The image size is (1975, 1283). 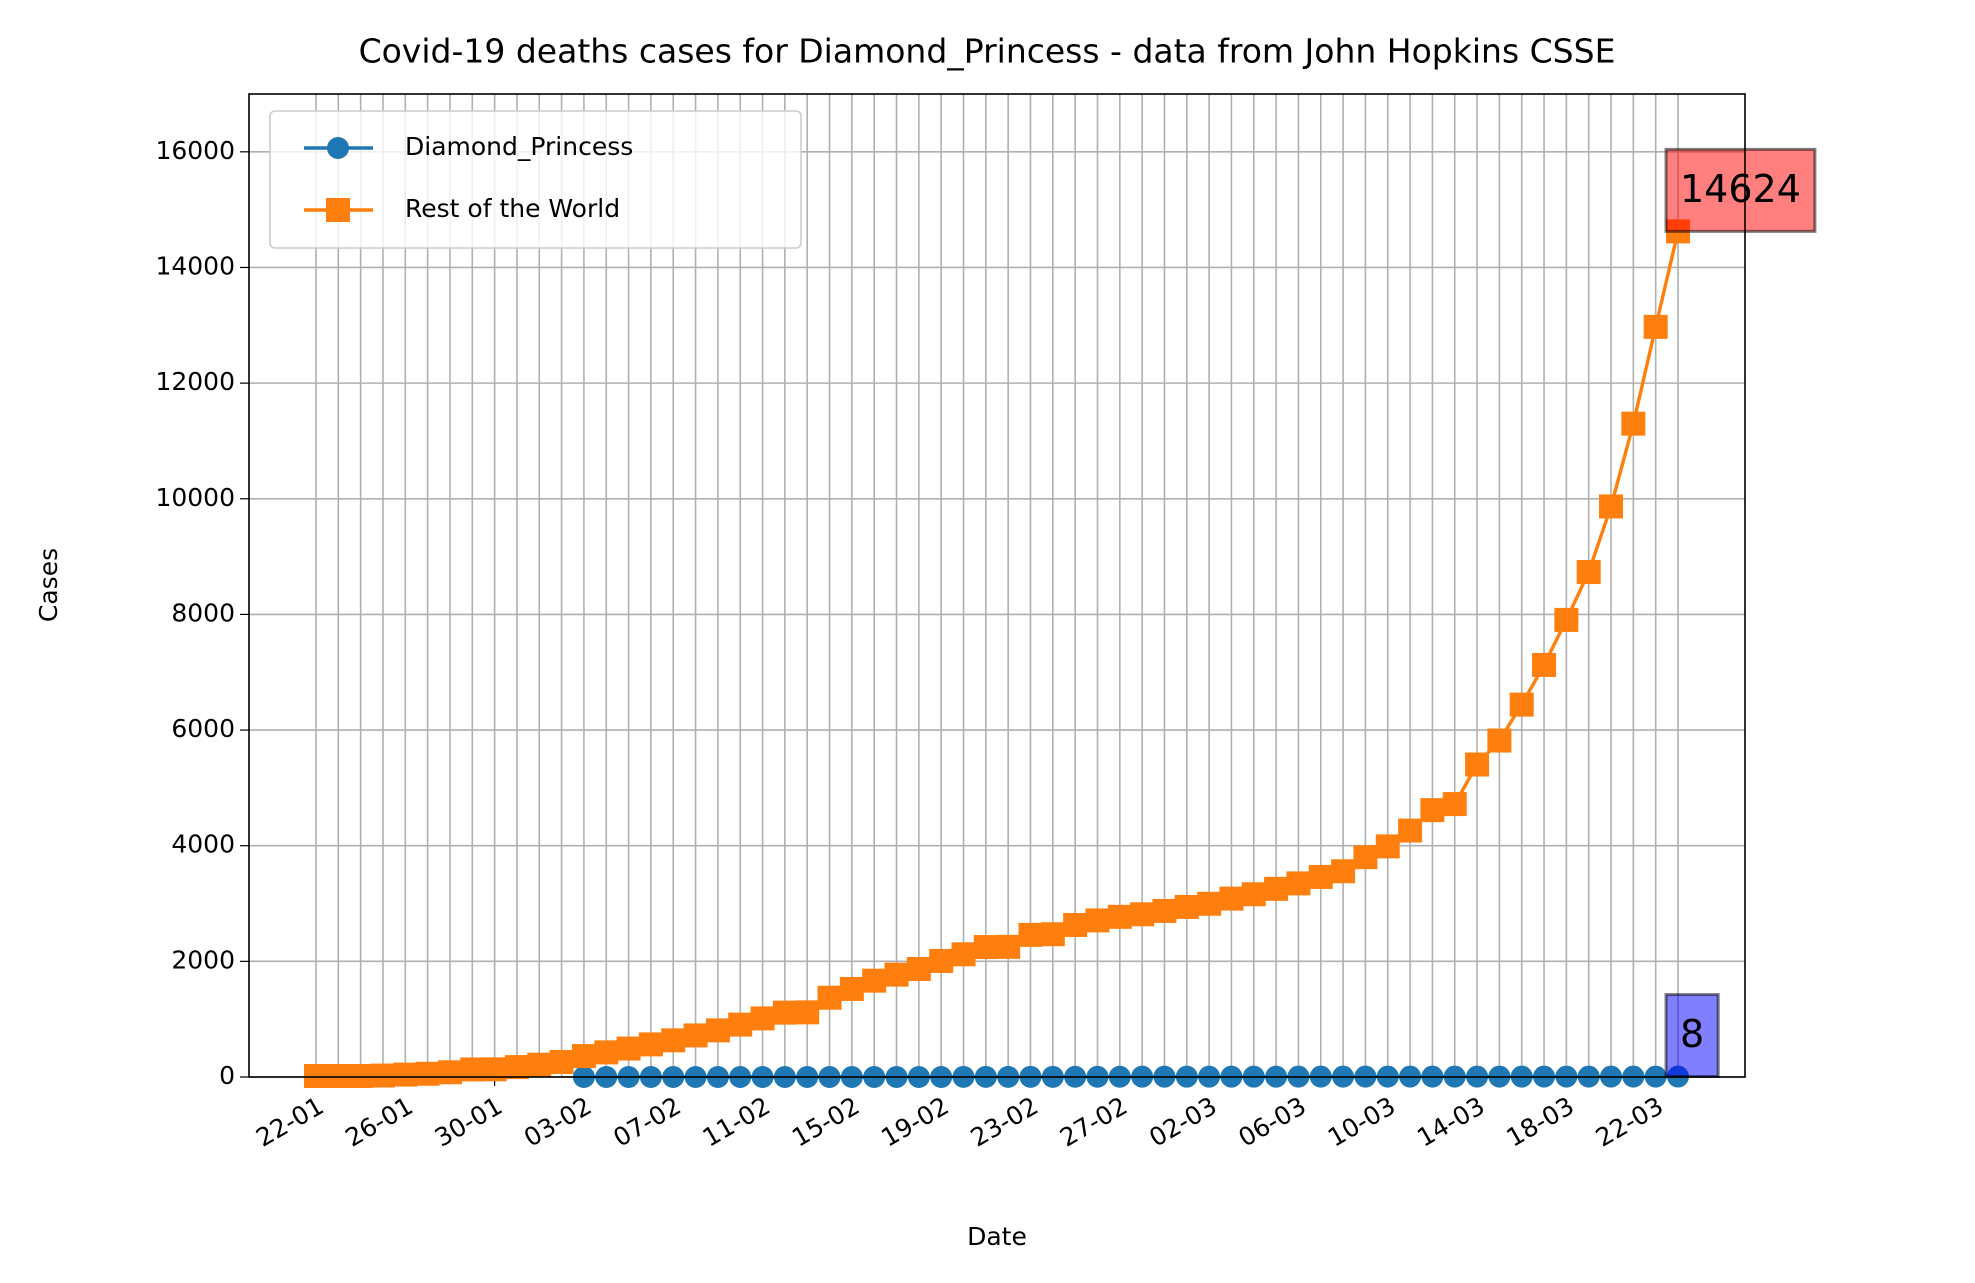 I want to click on y-axis-label: Cases, so click(x=48, y=585).